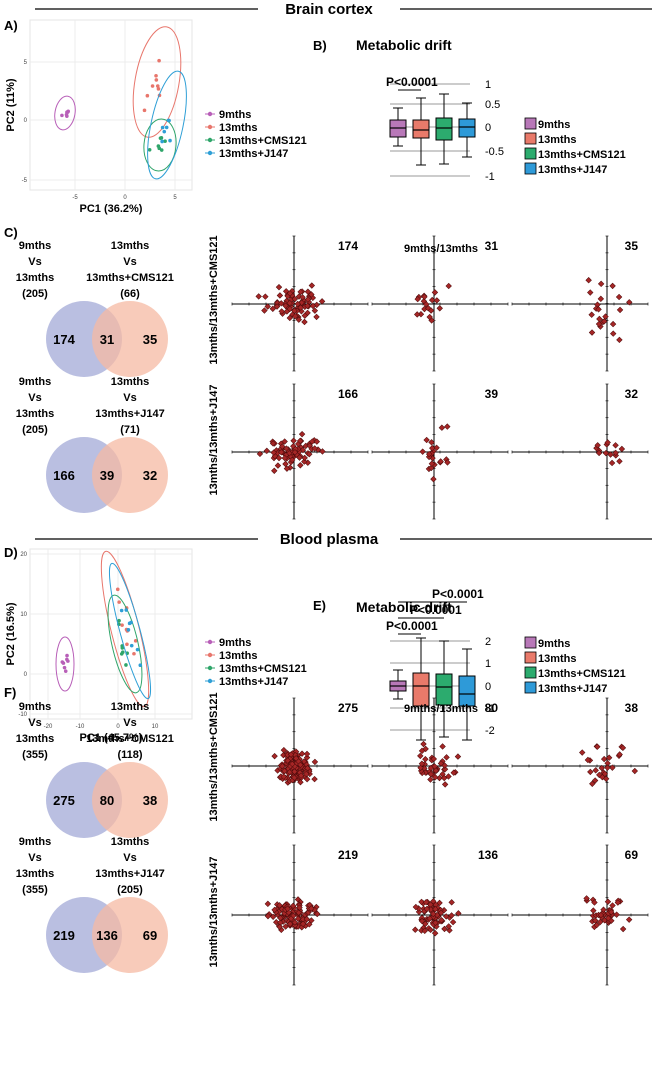  Describe the element at coordinates (35, 294) in the screenshot. I see `venn-left-title: (205)` at that location.